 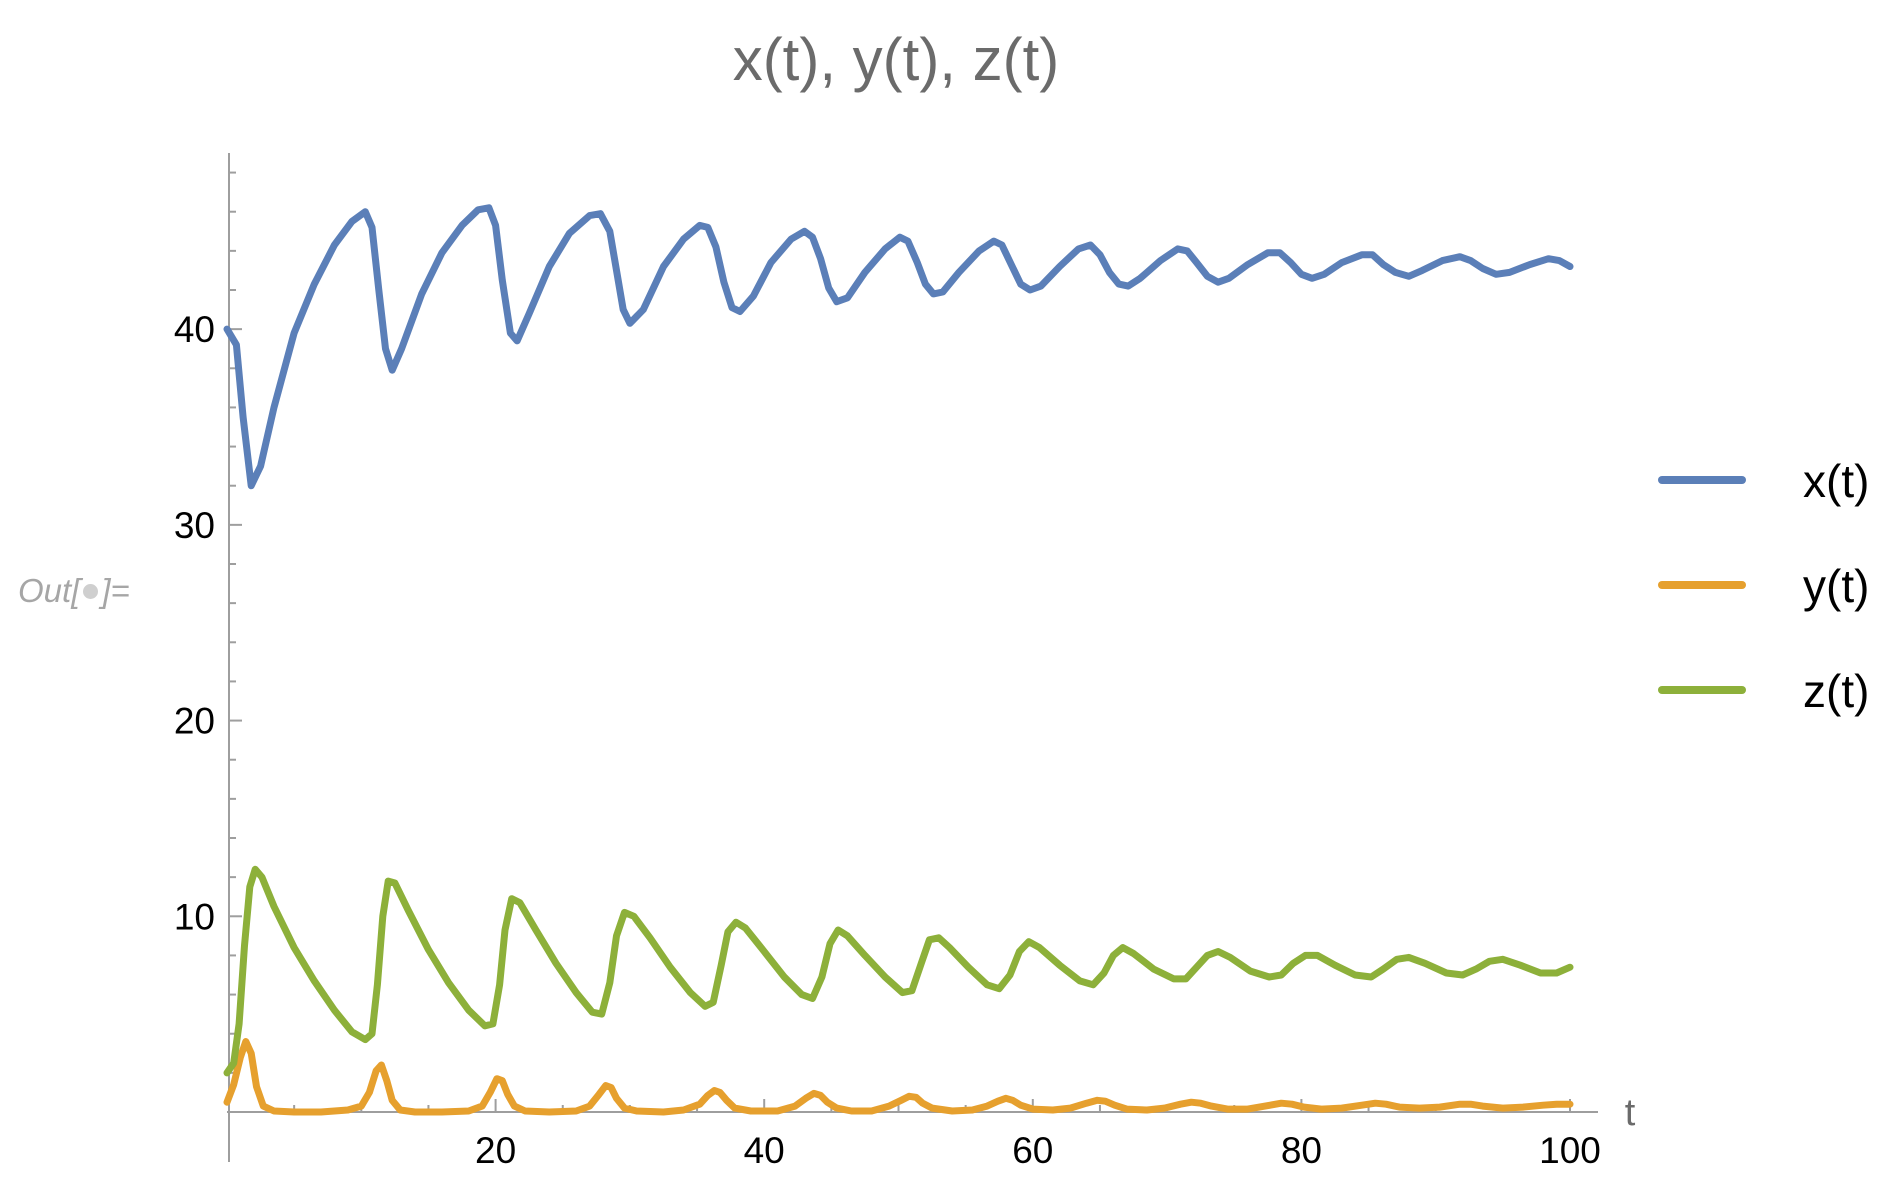 What do you see at coordinates (194, 916) in the screenshot?
I see `y-tick-label: 10` at bounding box center [194, 916].